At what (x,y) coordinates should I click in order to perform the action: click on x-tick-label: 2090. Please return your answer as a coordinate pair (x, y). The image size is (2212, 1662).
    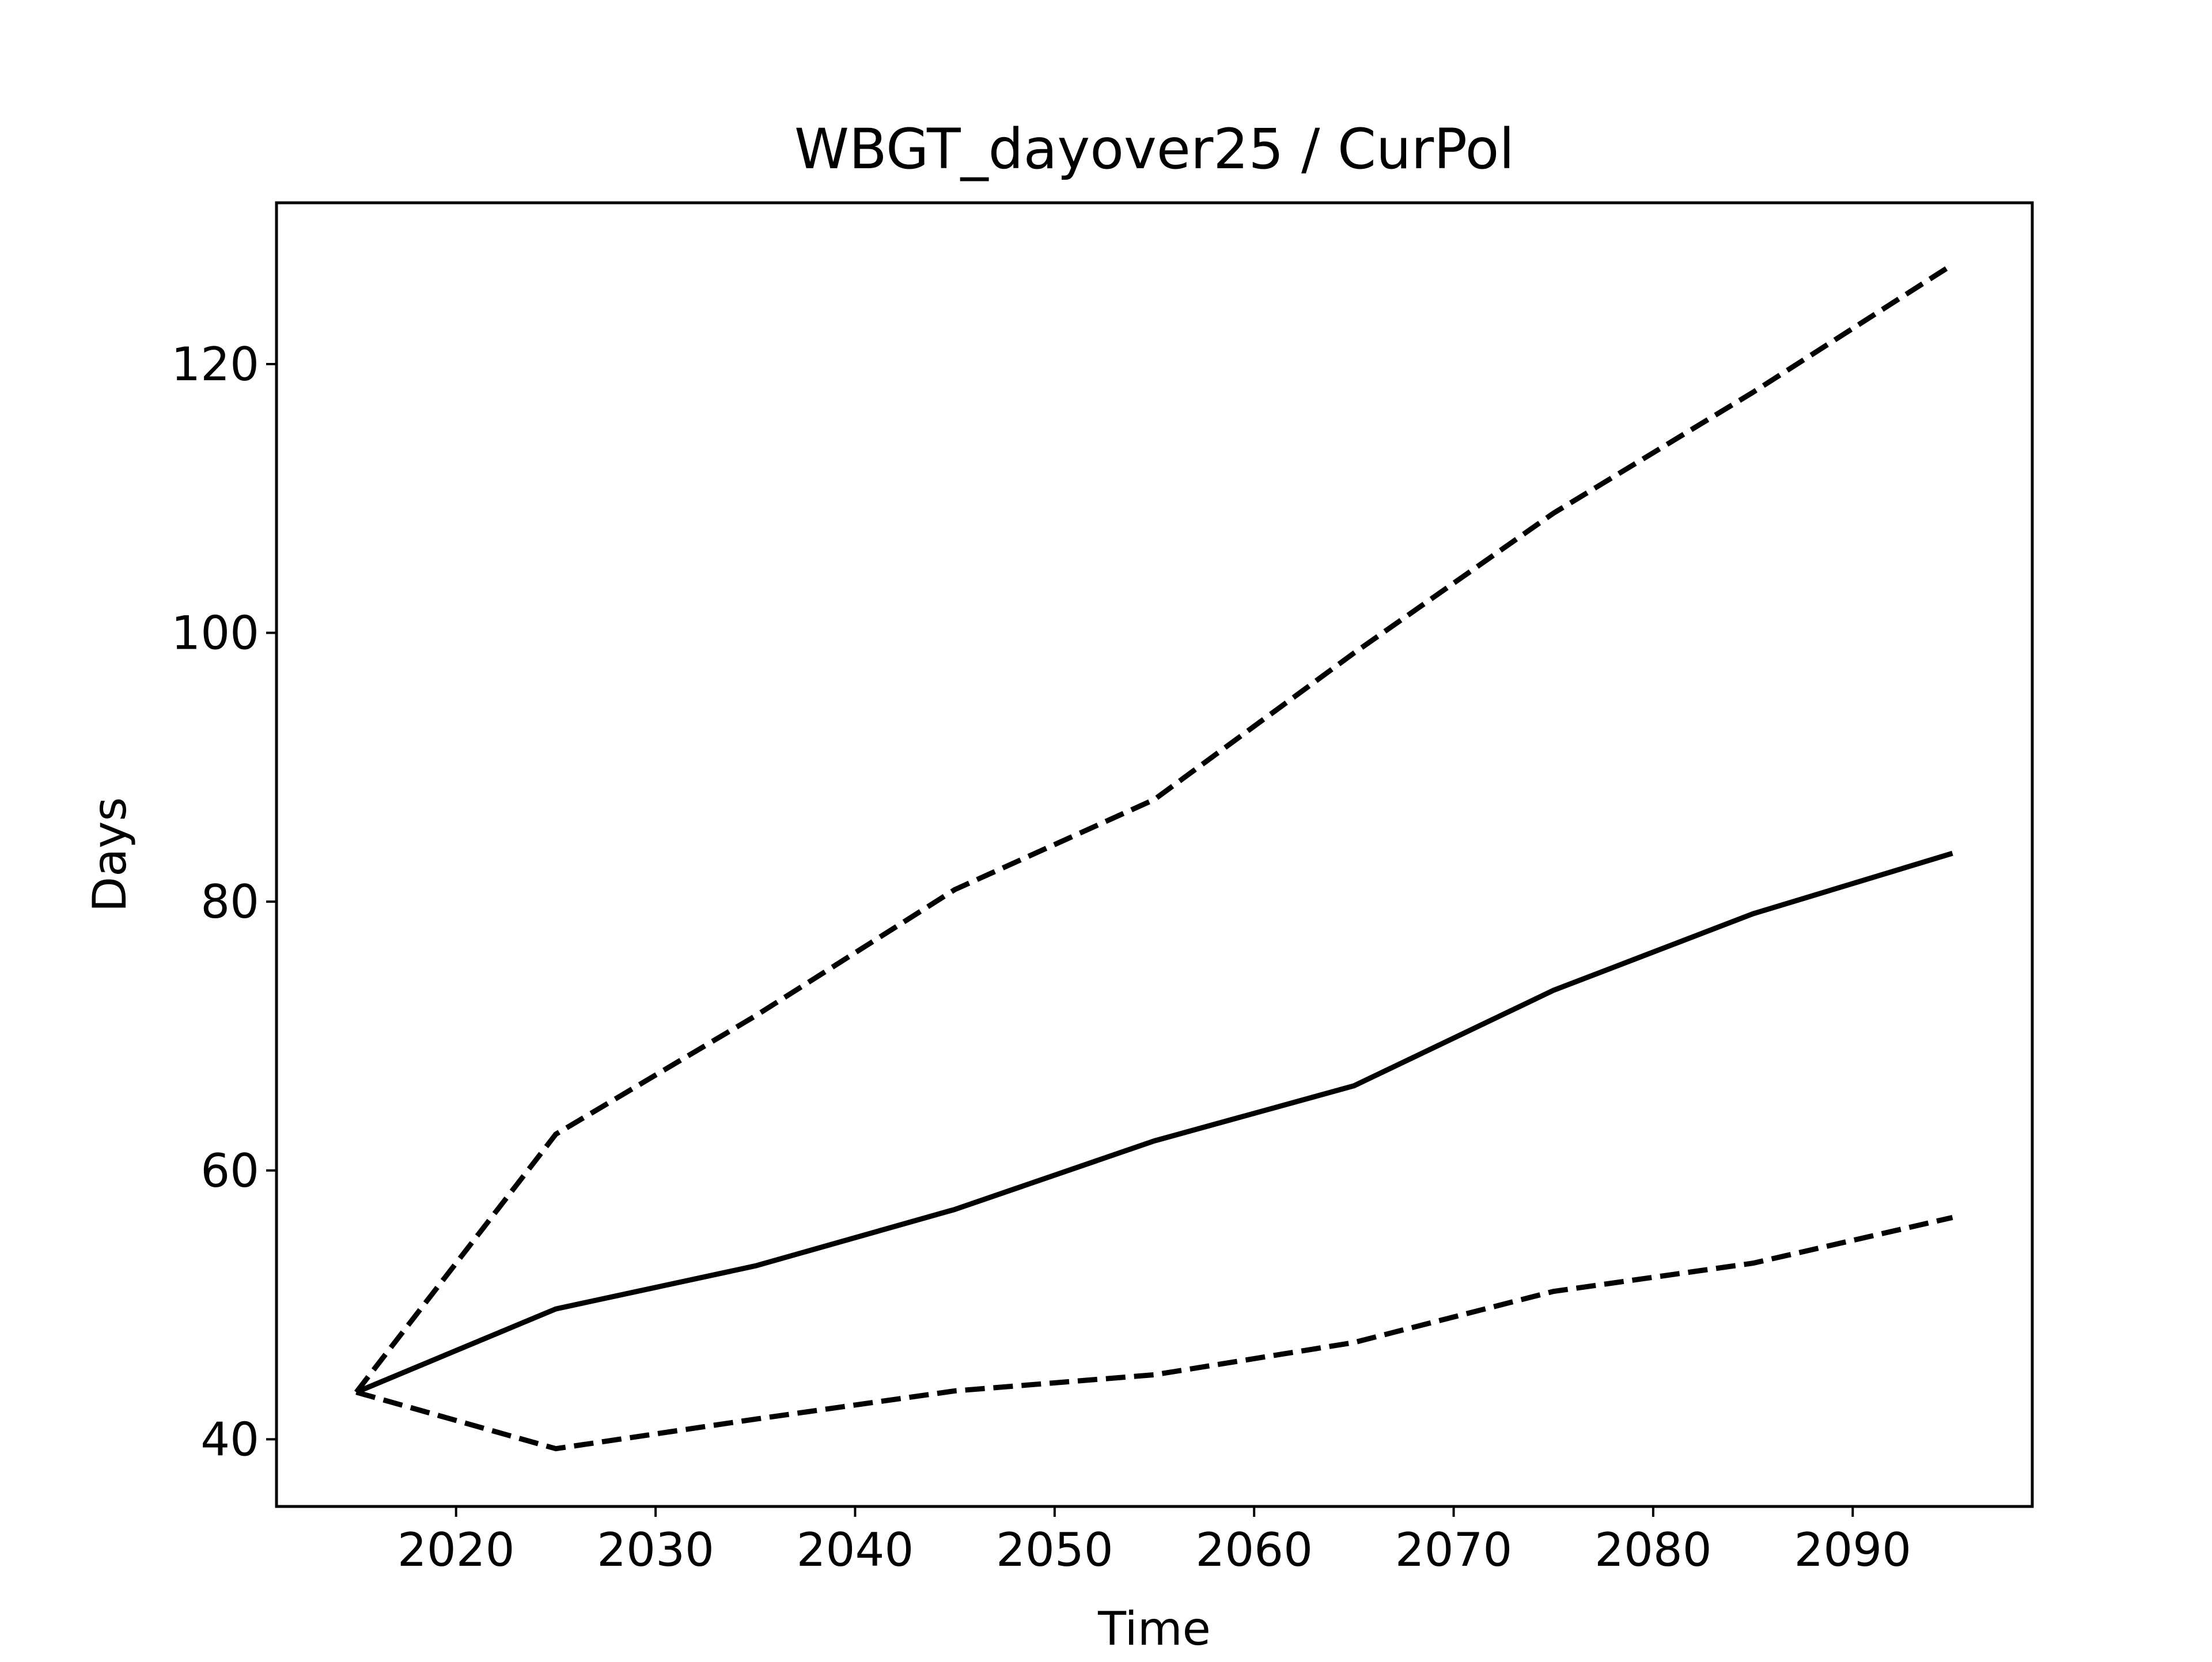
    Looking at the image, I should click on (1852, 1550).